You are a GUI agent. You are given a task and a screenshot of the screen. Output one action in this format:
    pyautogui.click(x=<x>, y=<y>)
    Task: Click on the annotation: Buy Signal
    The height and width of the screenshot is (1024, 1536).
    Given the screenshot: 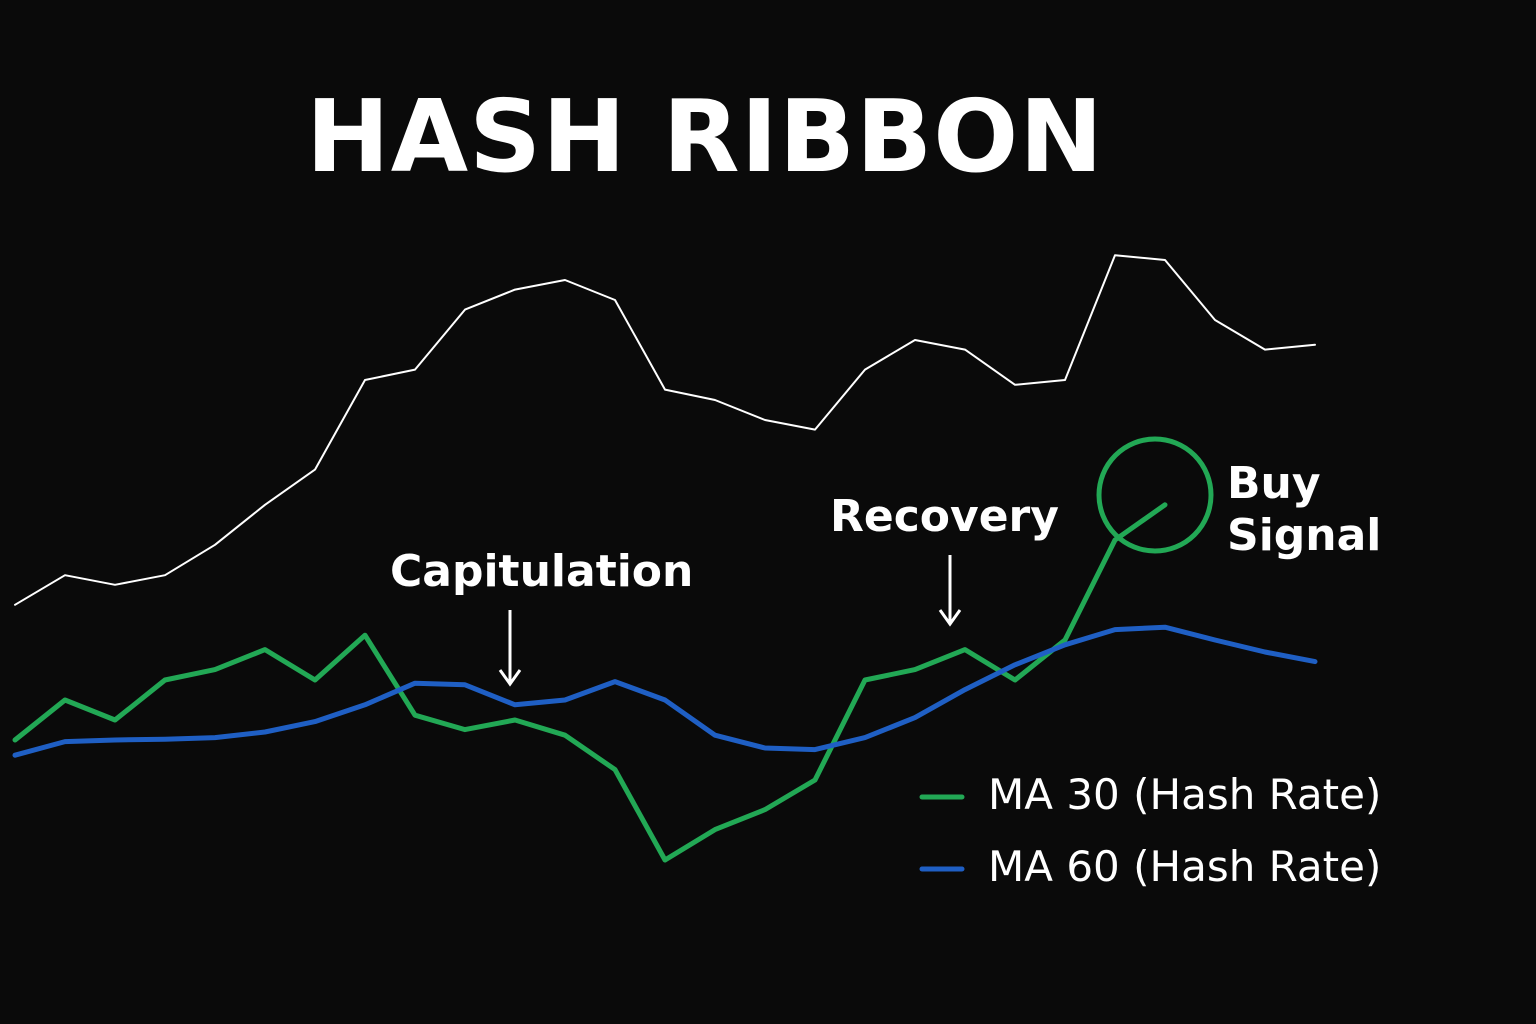 What is the action you would take?
    pyautogui.click(x=1304, y=509)
    